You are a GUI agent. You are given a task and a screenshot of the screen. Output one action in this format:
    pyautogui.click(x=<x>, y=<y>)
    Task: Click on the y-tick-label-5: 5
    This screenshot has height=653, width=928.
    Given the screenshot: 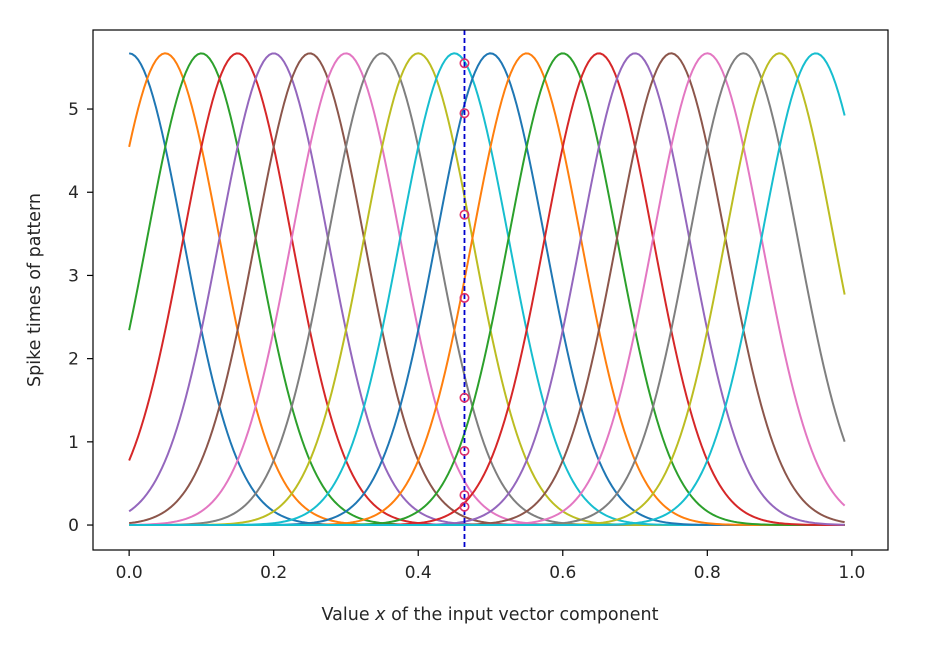 What is the action you would take?
    pyautogui.click(x=73, y=110)
    